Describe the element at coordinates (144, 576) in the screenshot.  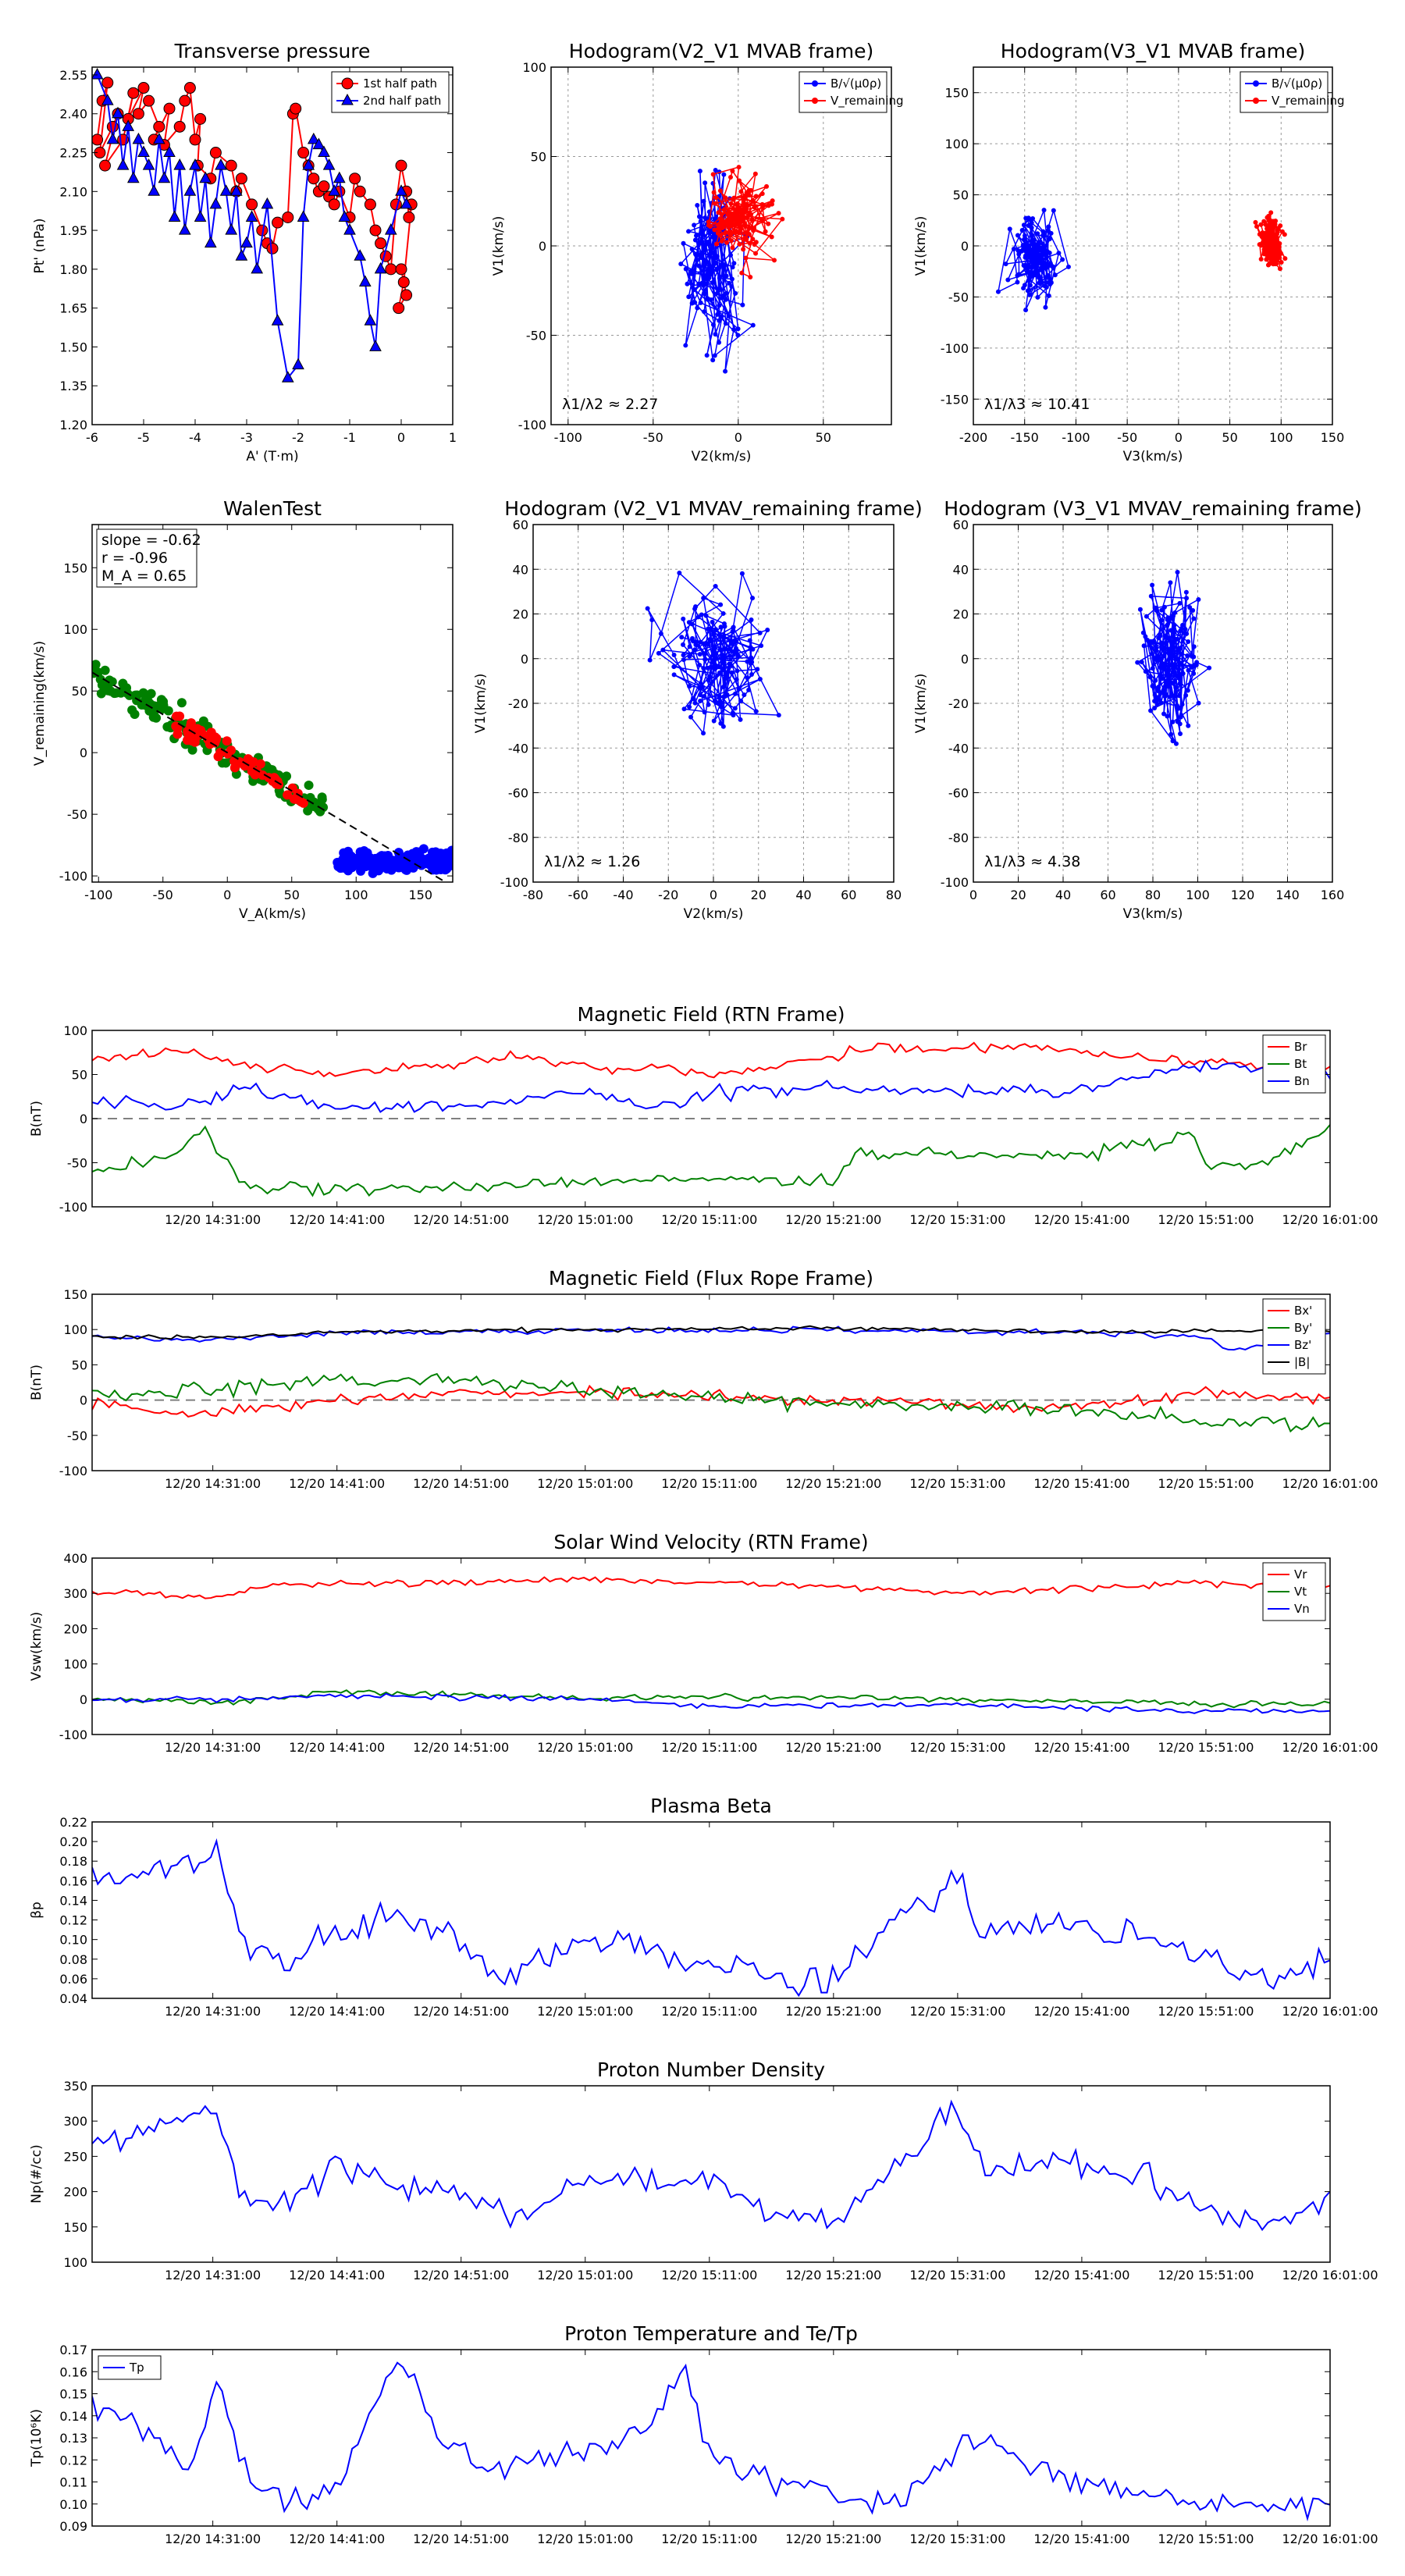
I see `stats-text: M_A = 0.65` at that location.